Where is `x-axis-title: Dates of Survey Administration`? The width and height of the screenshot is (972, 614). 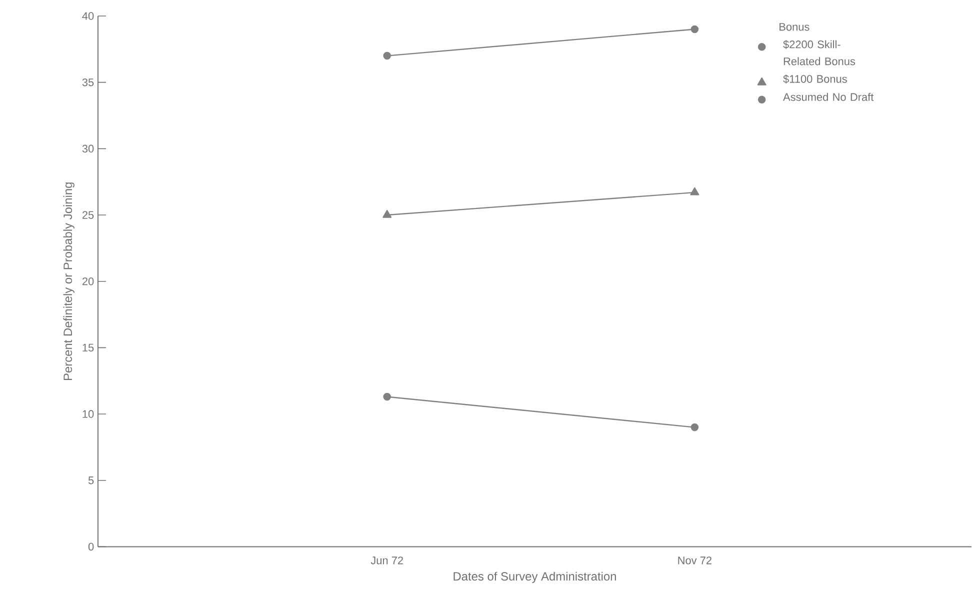 x-axis-title: Dates of Survey Administration is located at coordinates (535, 578).